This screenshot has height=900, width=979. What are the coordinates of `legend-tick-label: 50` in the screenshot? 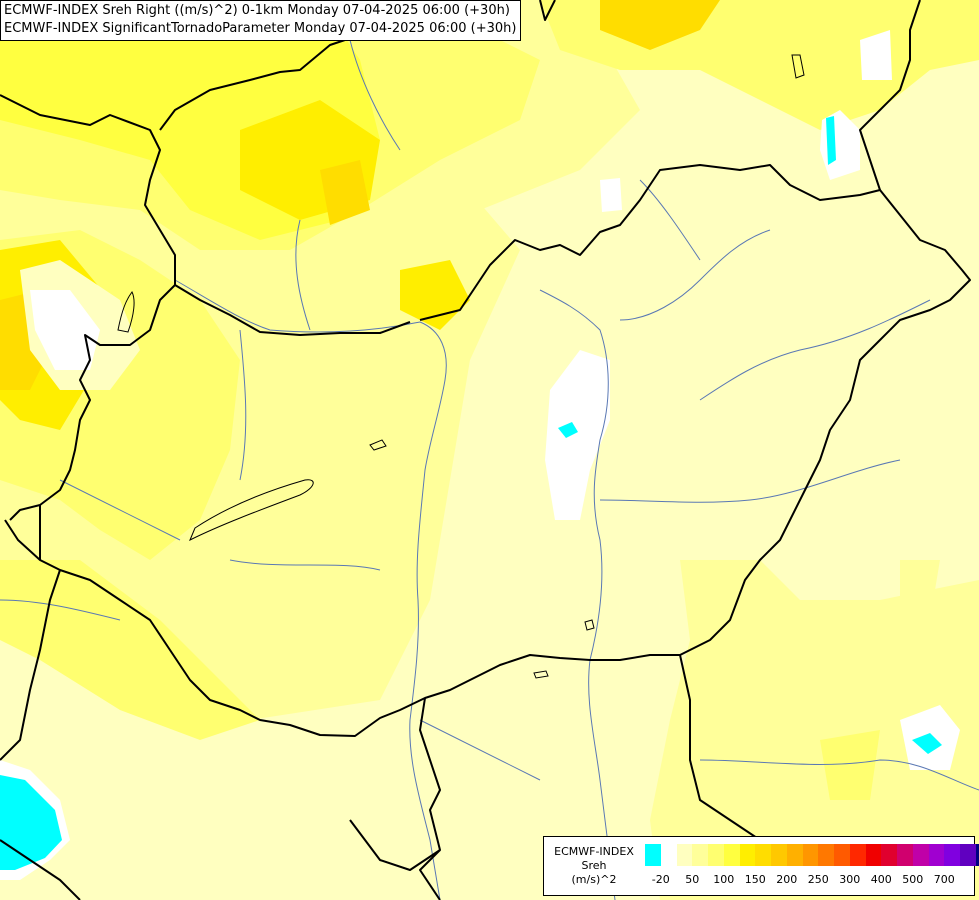 It's located at (692, 879).